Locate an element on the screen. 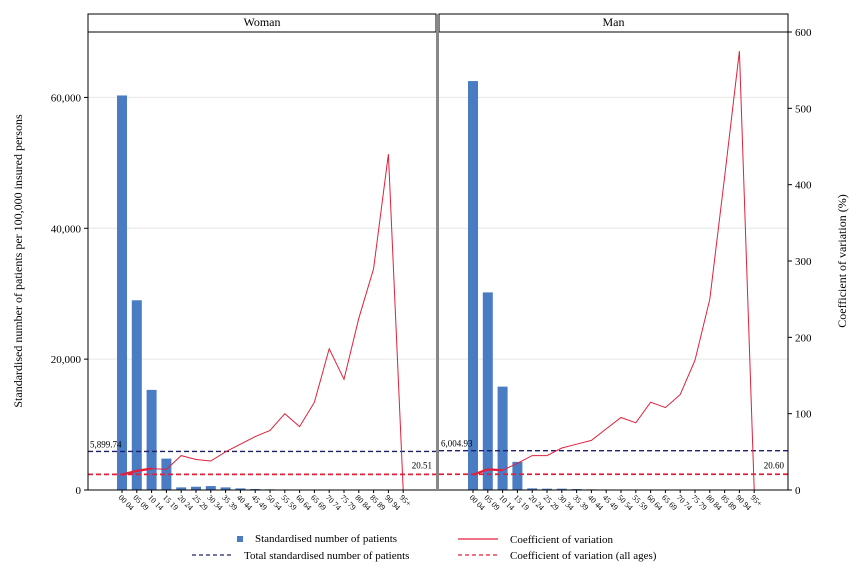  ytick-left-label-2: 40,000 is located at coordinates (66, 229).